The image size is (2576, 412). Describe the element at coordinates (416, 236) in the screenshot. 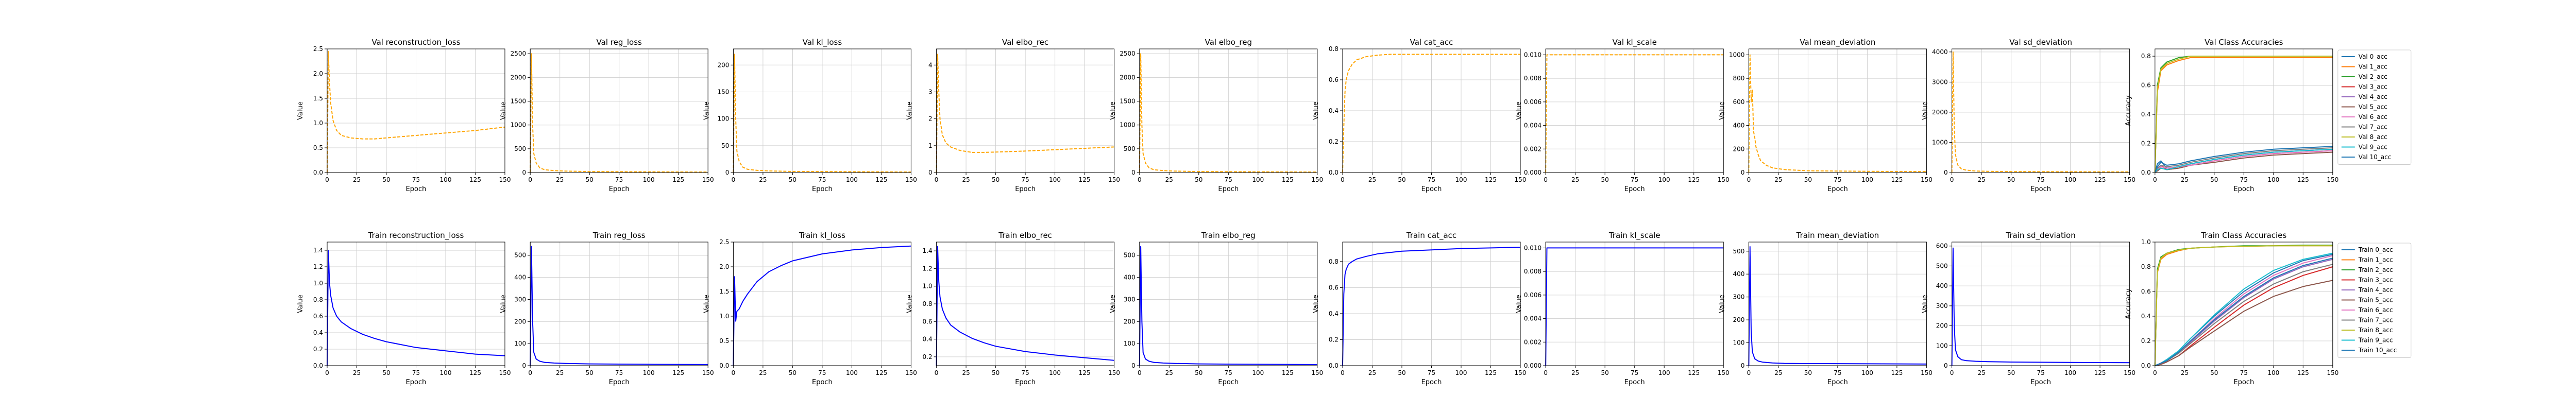

I see `chart-title: Train reconstruction_loss` at that location.